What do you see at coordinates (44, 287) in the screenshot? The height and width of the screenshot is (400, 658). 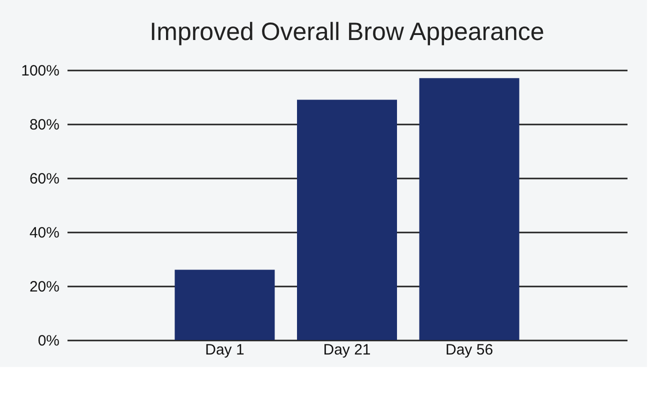 I see `y-tick-label: 20%` at bounding box center [44, 287].